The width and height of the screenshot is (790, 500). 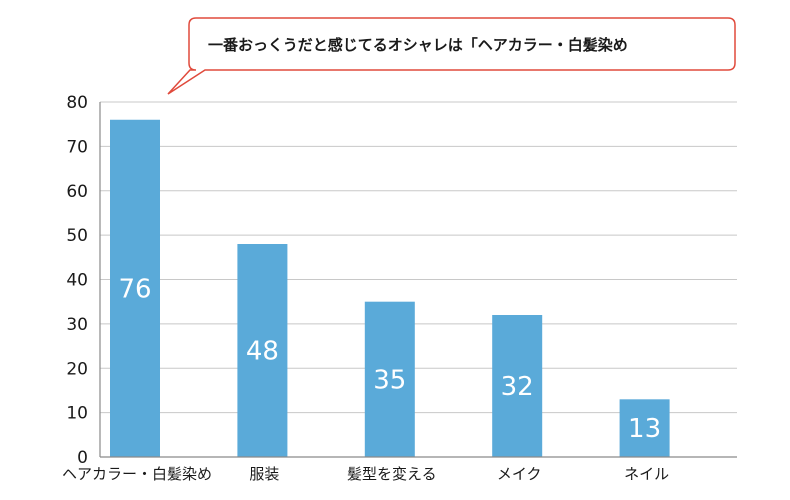 I want to click on x-category-label: ヘアカラー・白髪染め, so click(x=137, y=474).